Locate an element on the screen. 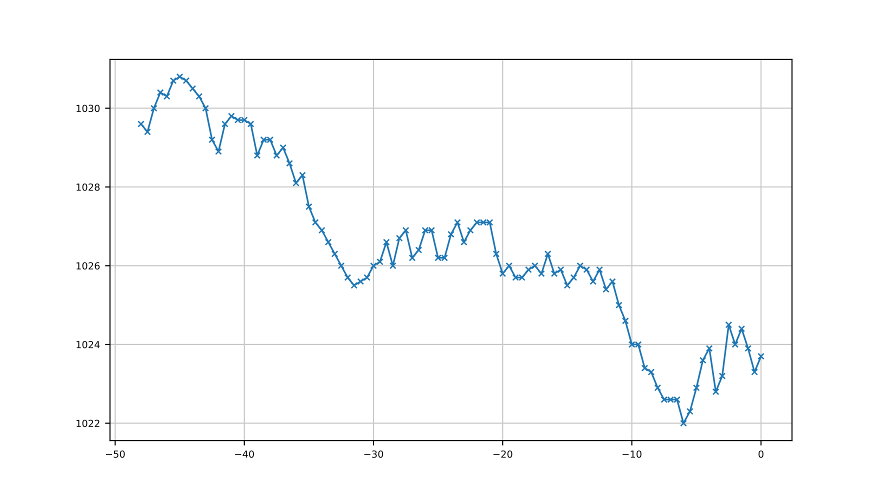 This screenshot has width=880, height=495. x-tick-label: −10 is located at coordinates (632, 454).